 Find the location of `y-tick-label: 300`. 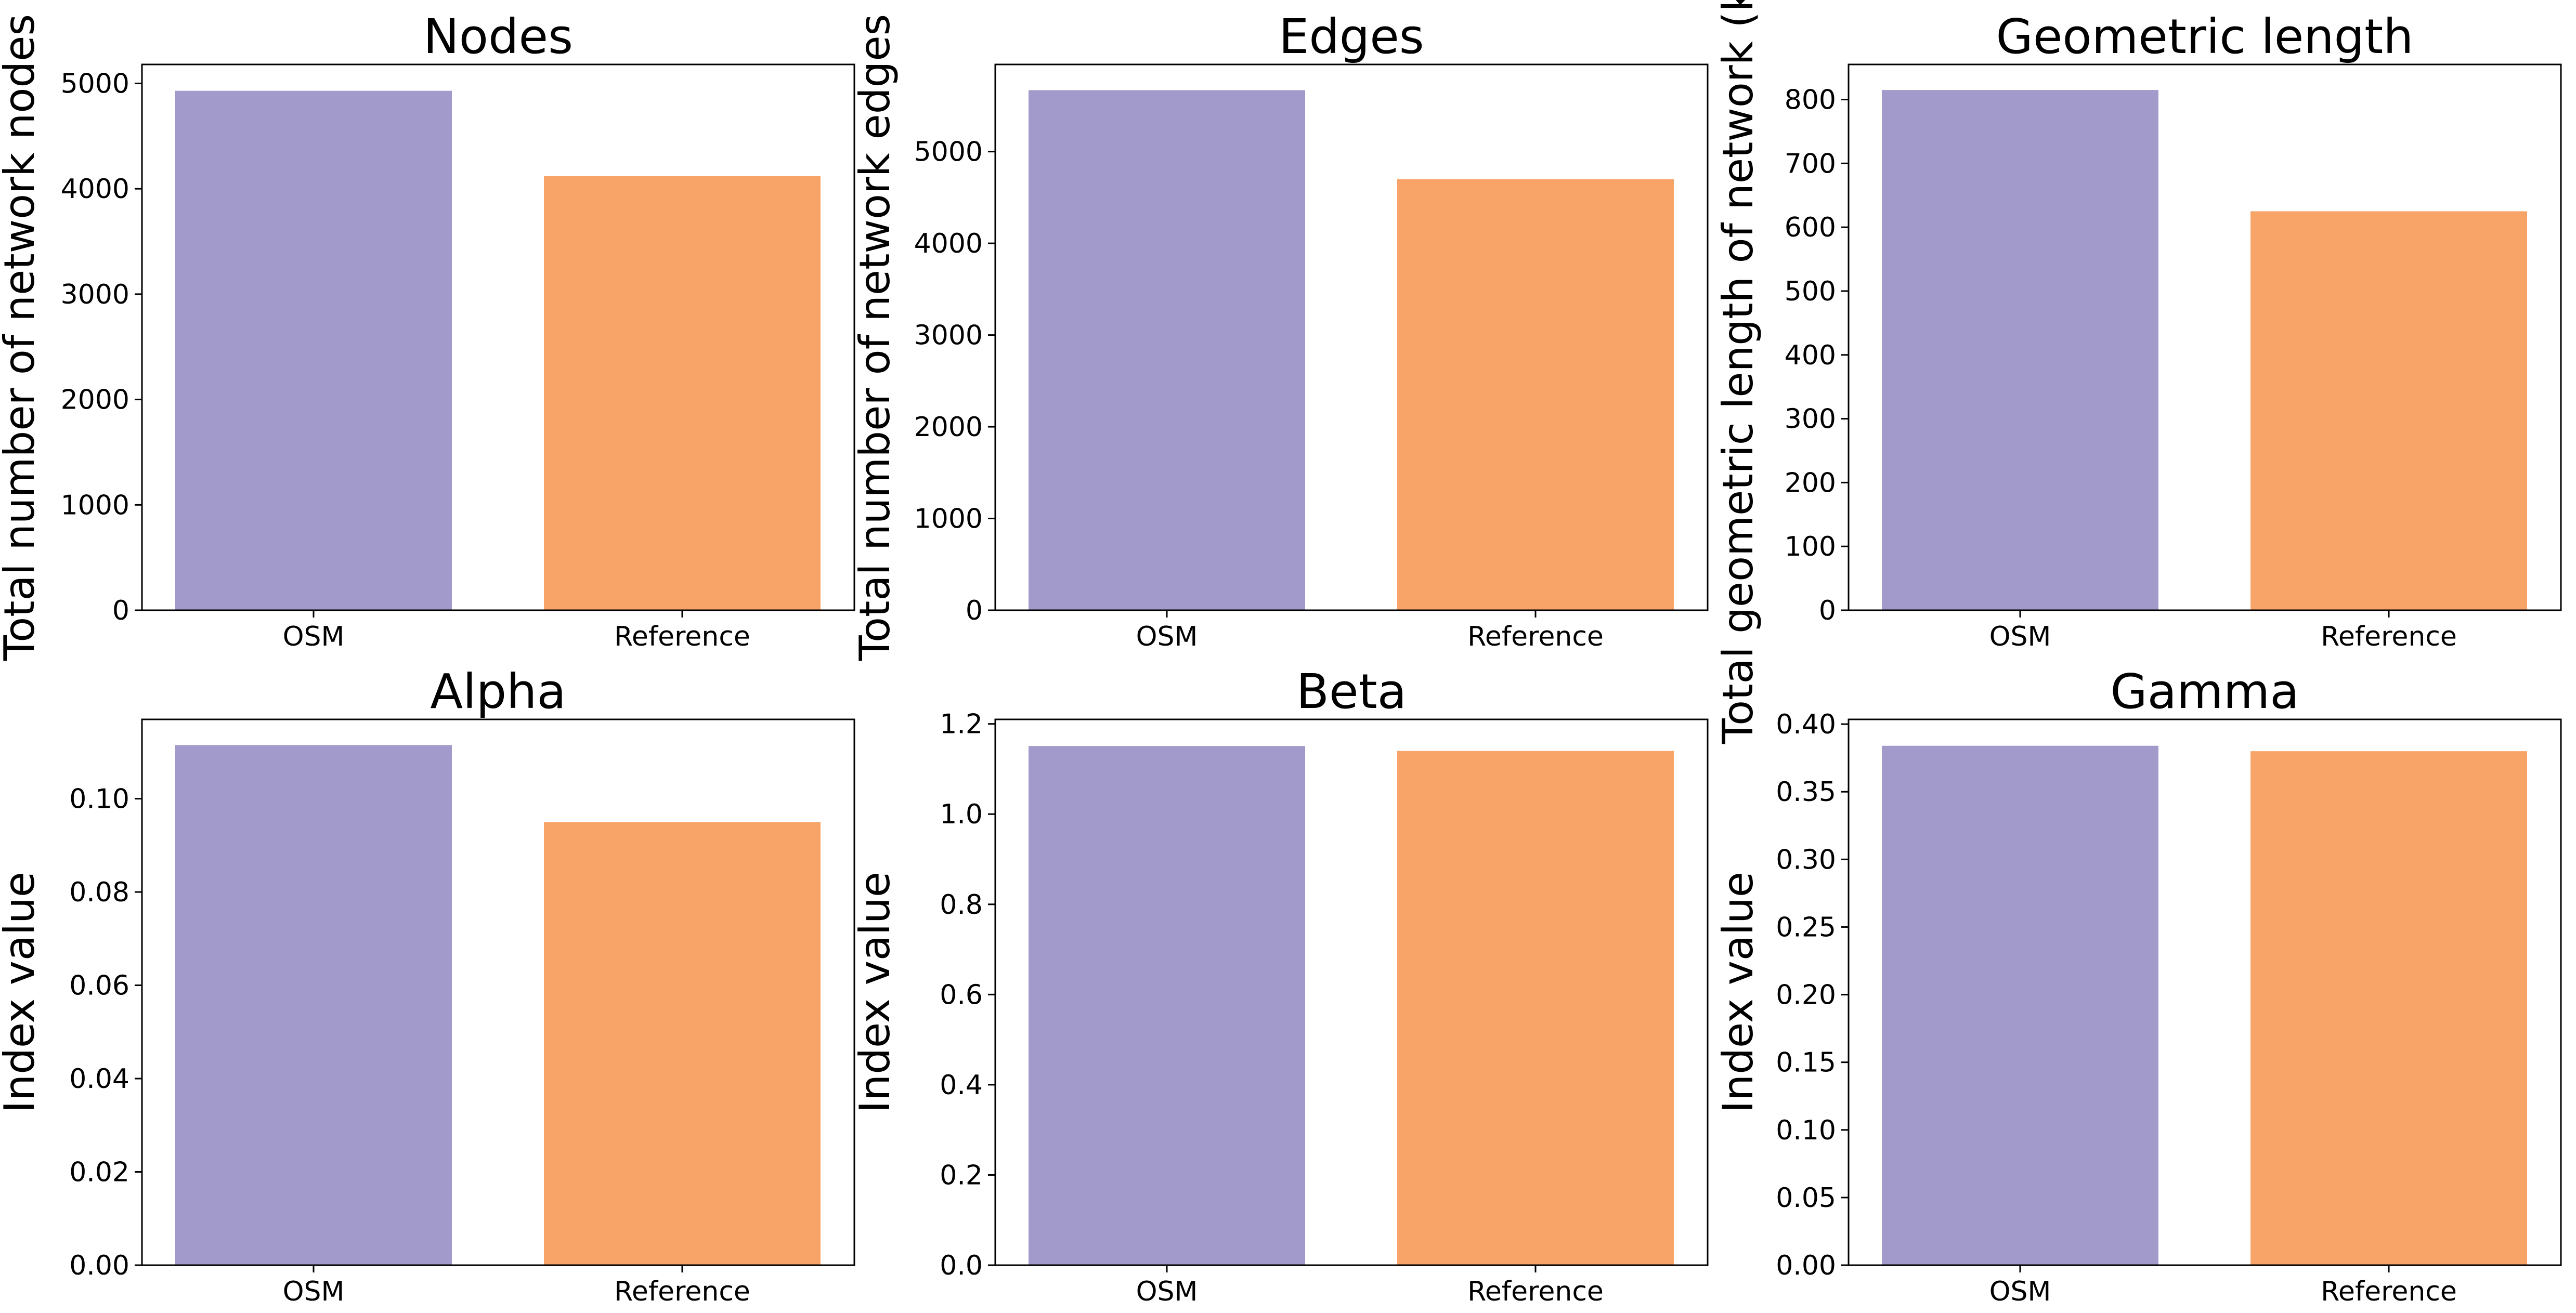

y-tick-label: 300 is located at coordinates (1810, 419).